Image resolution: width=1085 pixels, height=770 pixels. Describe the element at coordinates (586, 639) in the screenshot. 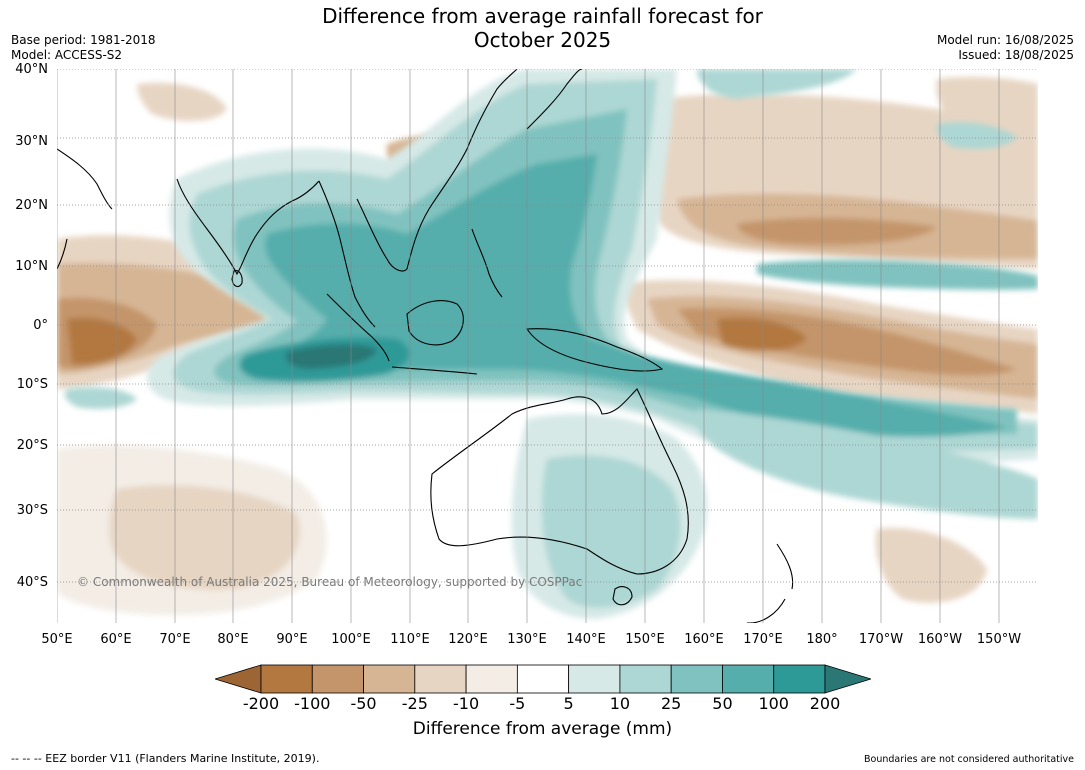

I see `lon-label: 140°E` at that location.